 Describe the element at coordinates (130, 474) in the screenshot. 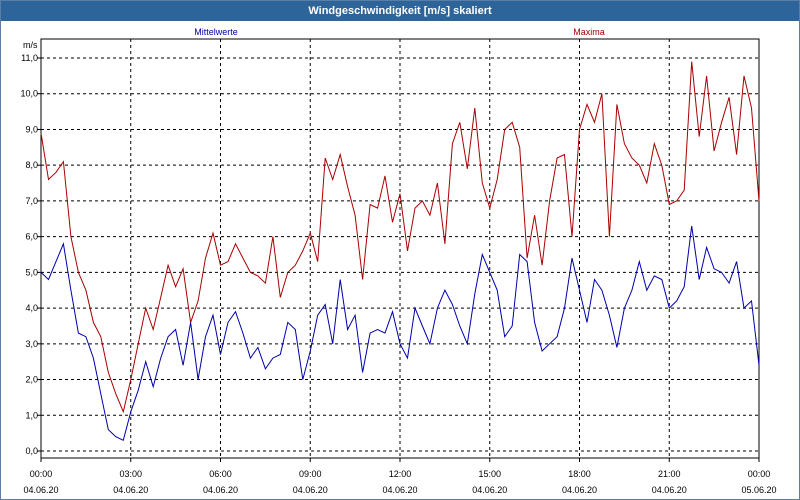

I see `x-tick-time: 03:00` at that location.